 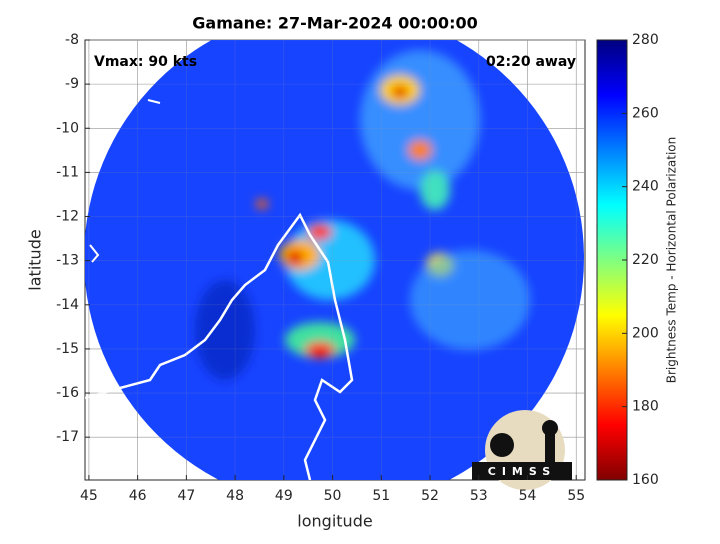 What do you see at coordinates (522, 471) in the screenshot?
I see `logo-text: CIMSS` at bounding box center [522, 471].